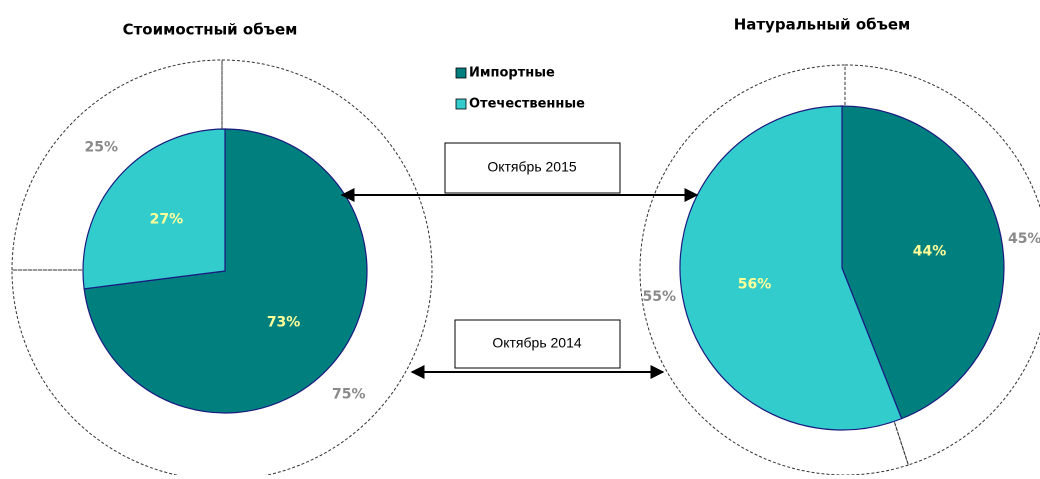 This screenshot has height=479, width=1040. I want to click on outer-label: 75%, so click(349, 395).